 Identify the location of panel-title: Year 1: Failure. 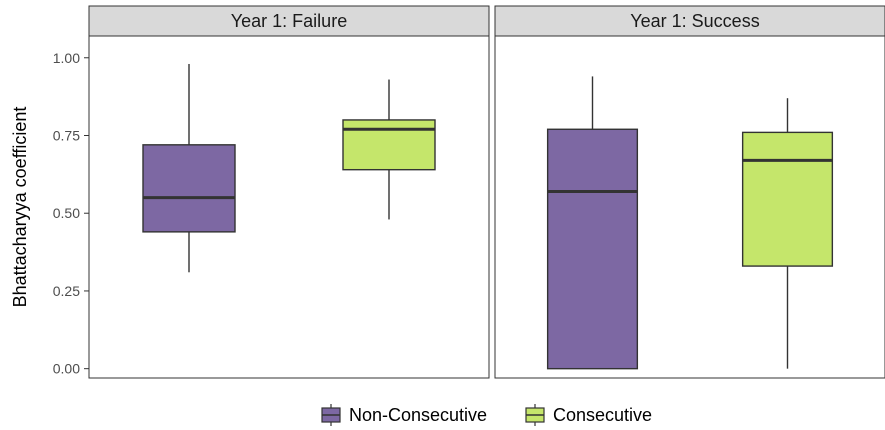
(289, 21).